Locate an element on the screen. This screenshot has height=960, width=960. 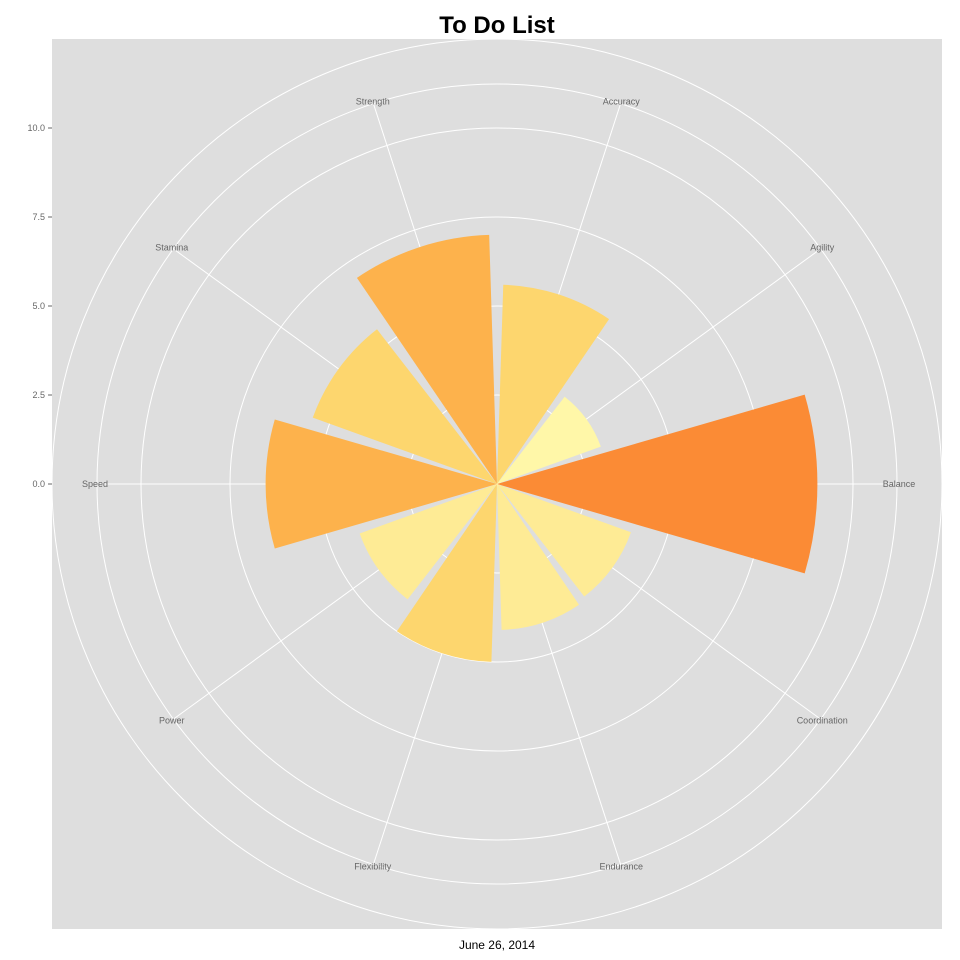
y-tick-label: 7.5 is located at coordinates (38, 217).